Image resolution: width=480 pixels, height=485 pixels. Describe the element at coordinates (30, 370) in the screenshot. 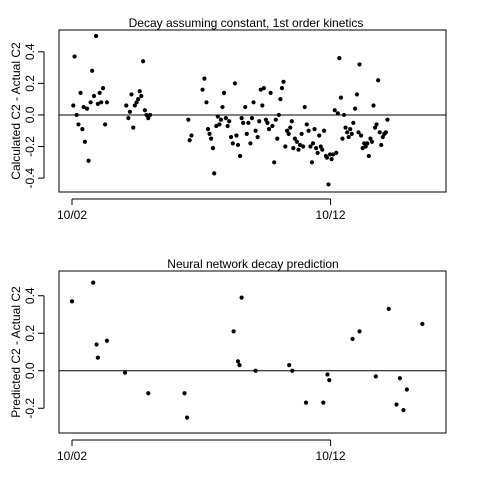

I see `y-tick-label: 0.0` at that location.